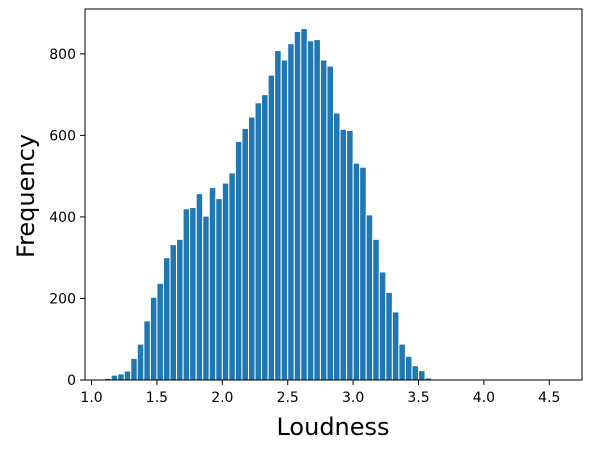 The image size is (590, 450). Describe the element at coordinates (288, 398) in the screenshot. I see `x-tick-label-3: 2.5` at that location.